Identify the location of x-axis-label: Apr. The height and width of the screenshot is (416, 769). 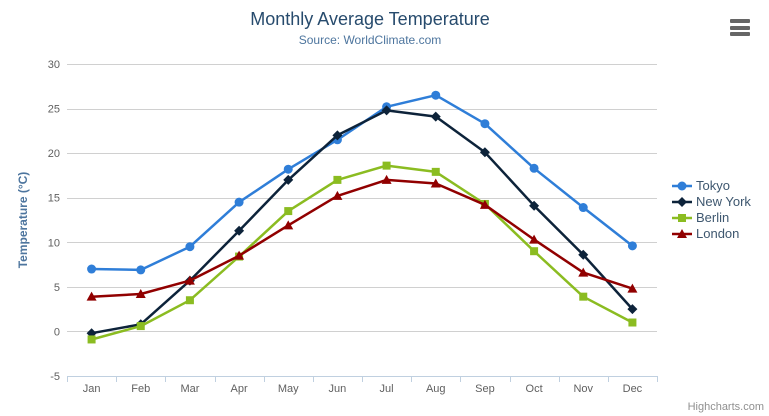
(239, 389).